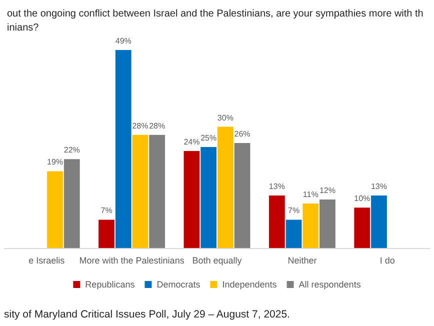  What do you see at coordinates (208, 137) in the screenshot?
I see `data-label: 25%` at bounding box center [208, 137].